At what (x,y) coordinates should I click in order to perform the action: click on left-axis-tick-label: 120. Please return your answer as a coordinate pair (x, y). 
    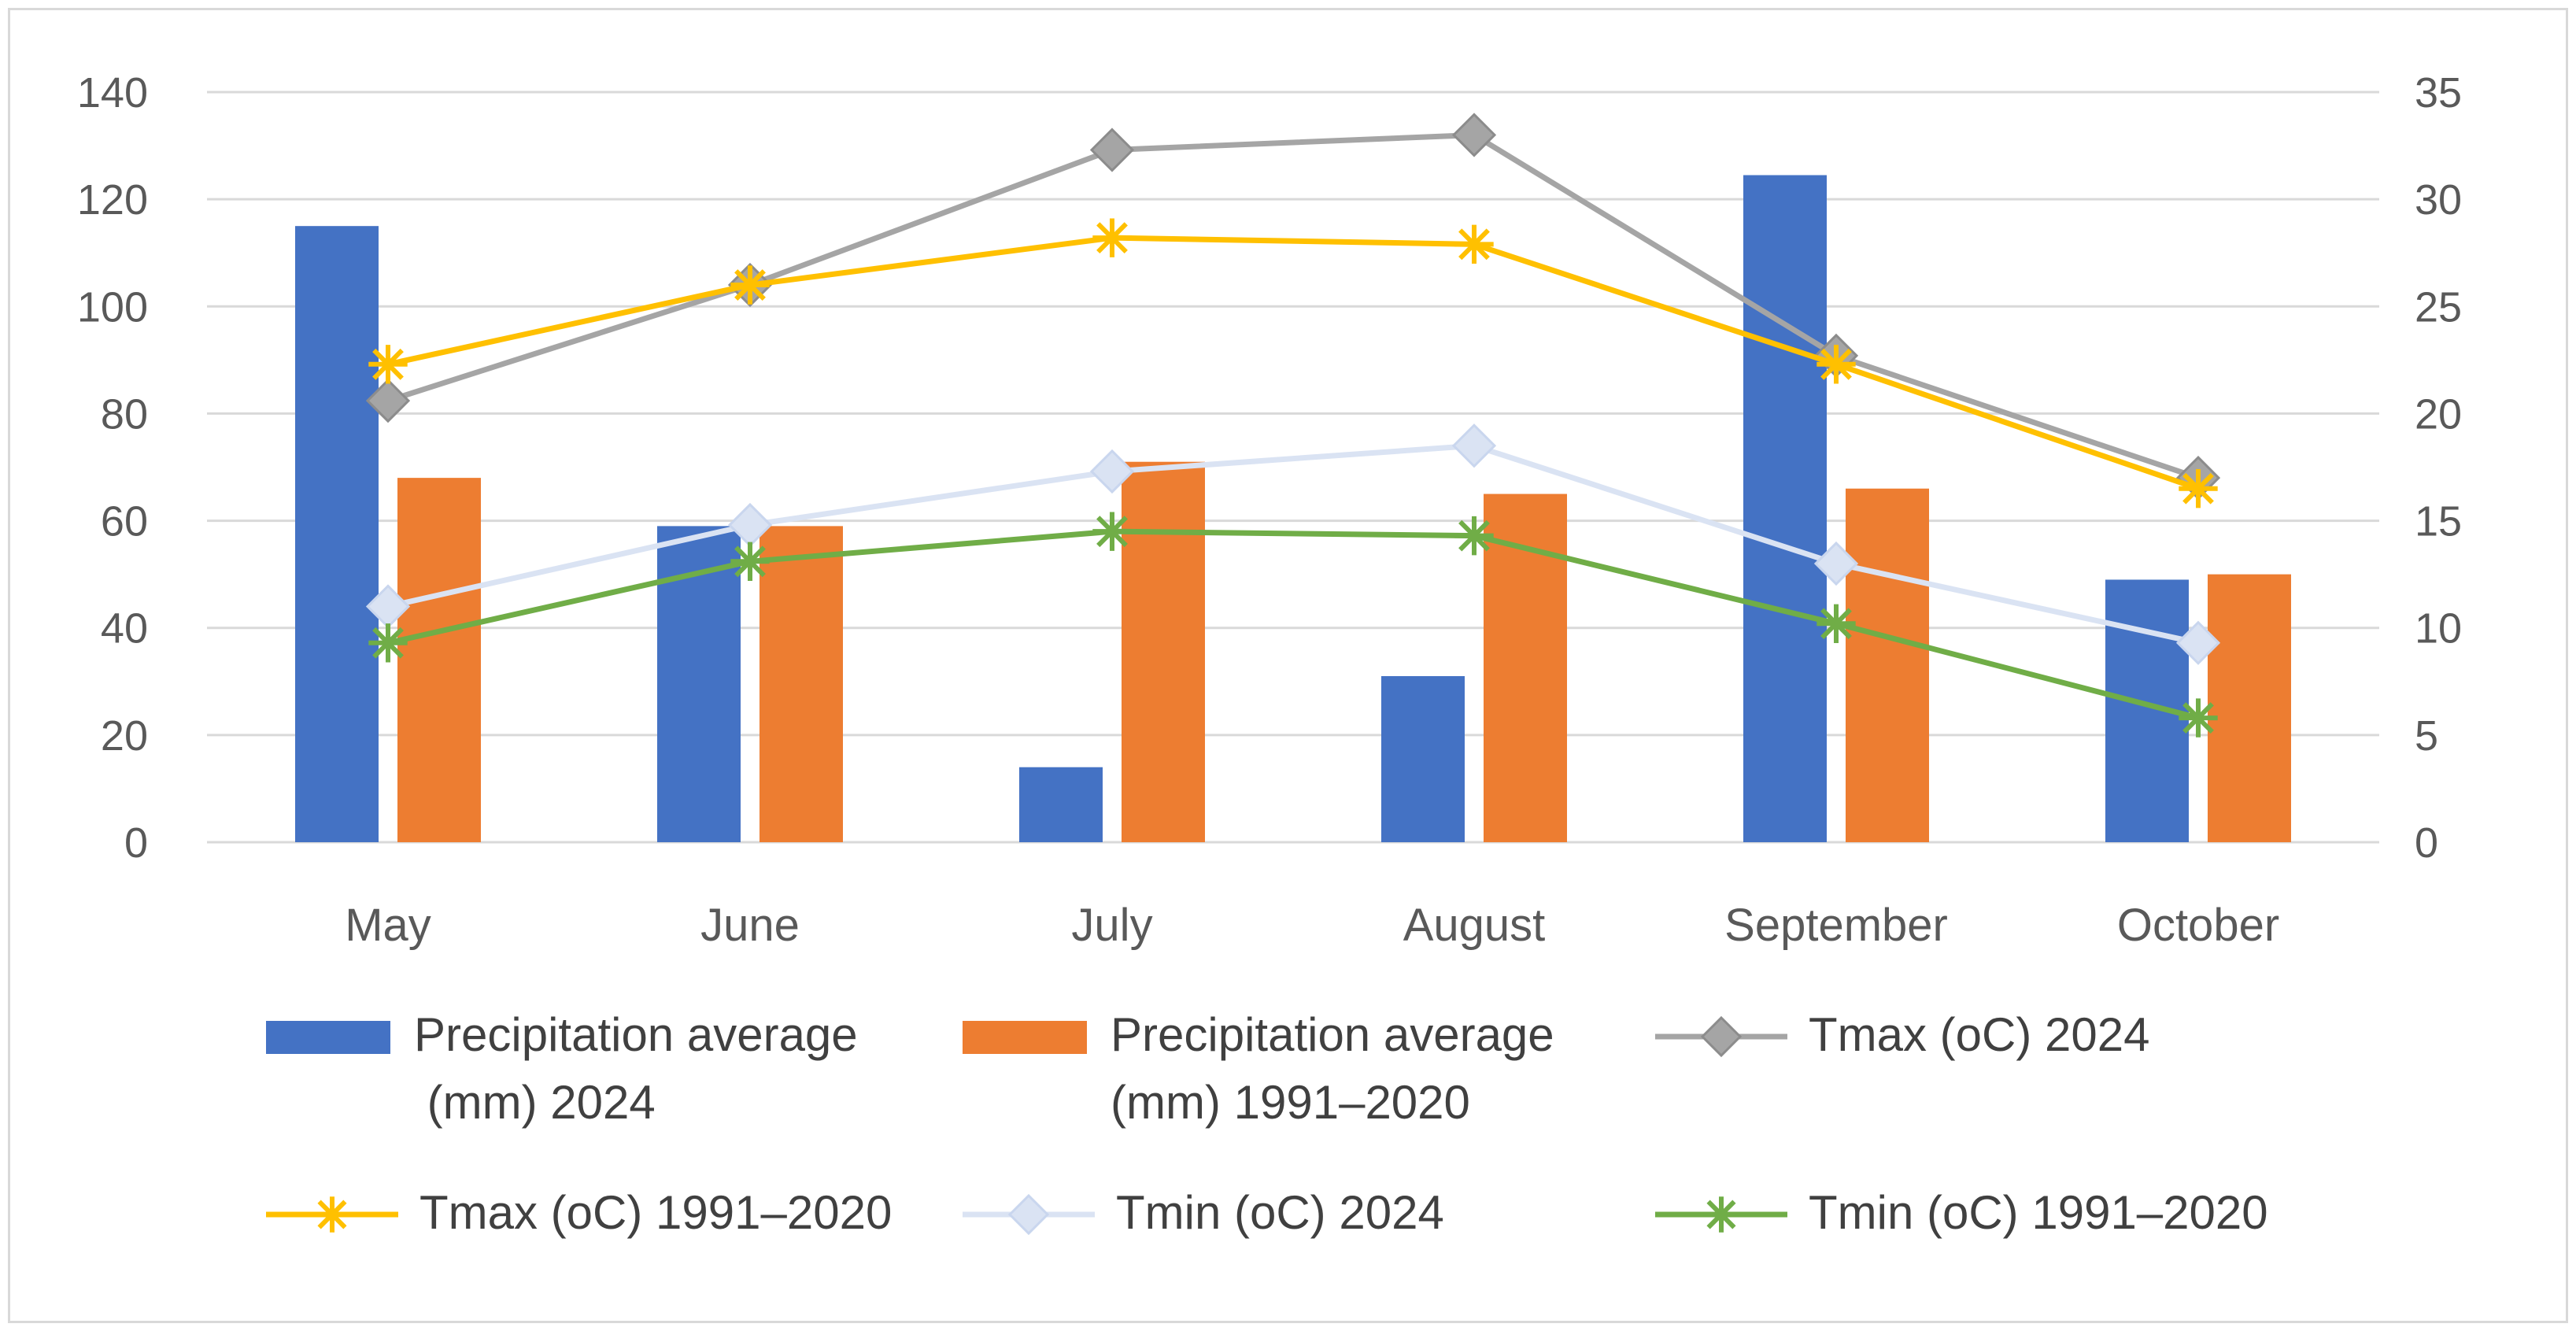
    Looking at the image, I should click on (112, 200).